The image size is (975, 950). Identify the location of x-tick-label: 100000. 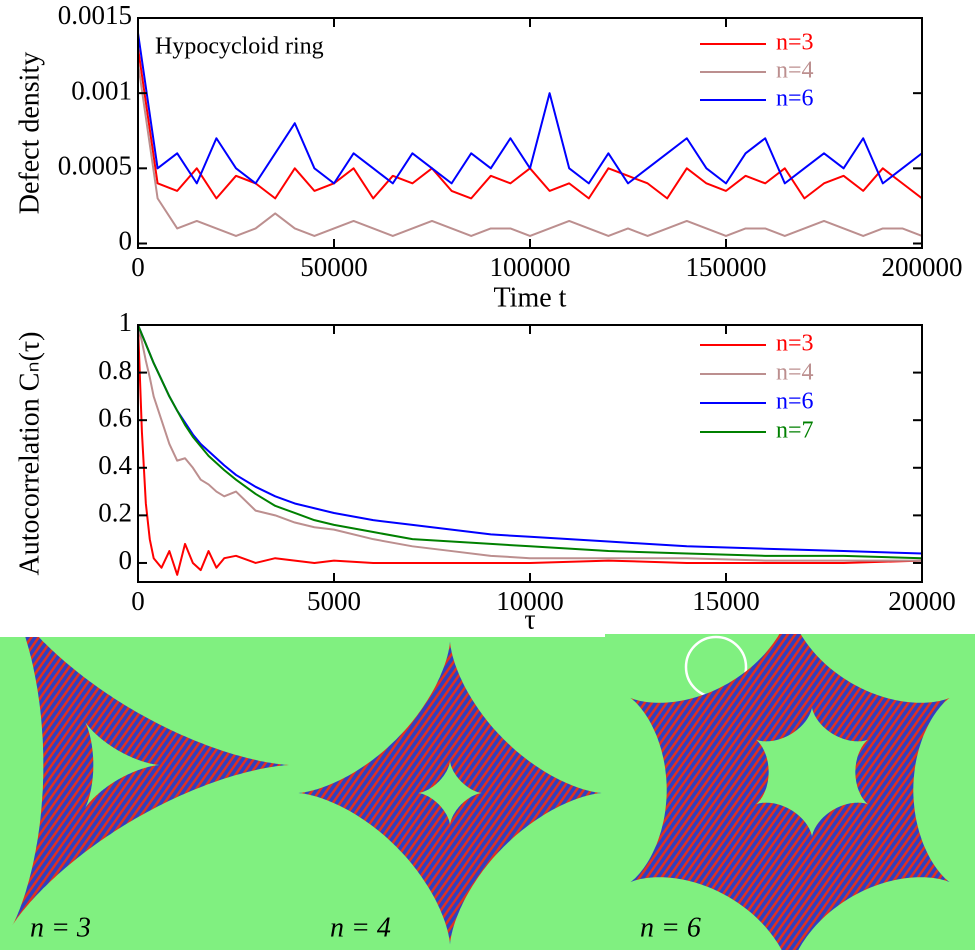
(530, 267).